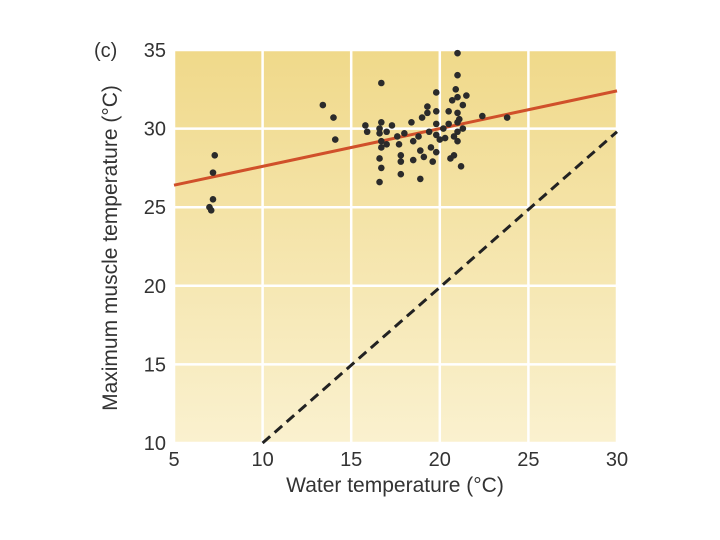 The image size is (720, 540). Describe the element at coordinates (395, 485) in the screenshot. I see `x-axis-title: Water temperature (°C)` at that location.